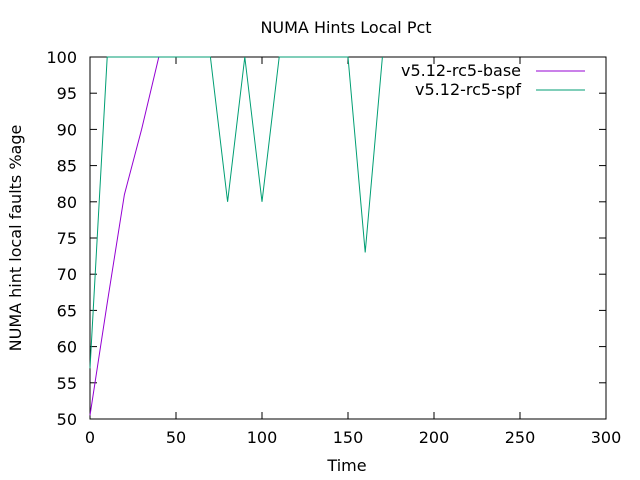 The image size is (640, 480). Describe the element at coordinates (67, 129) in the screenshot. I see `y-tick-label: 90` at that location.